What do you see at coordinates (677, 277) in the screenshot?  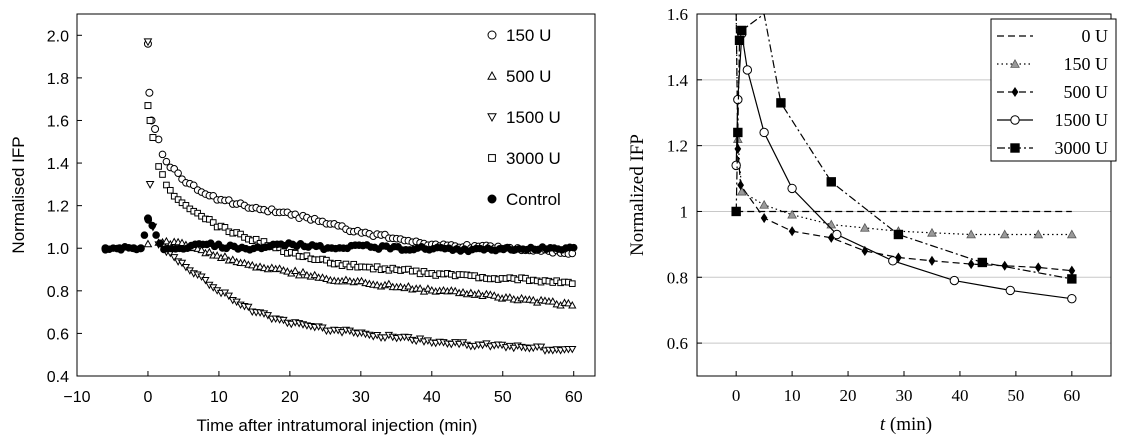 I see `right-y-tick-label: 0.8` at bounding box center [677, 277].